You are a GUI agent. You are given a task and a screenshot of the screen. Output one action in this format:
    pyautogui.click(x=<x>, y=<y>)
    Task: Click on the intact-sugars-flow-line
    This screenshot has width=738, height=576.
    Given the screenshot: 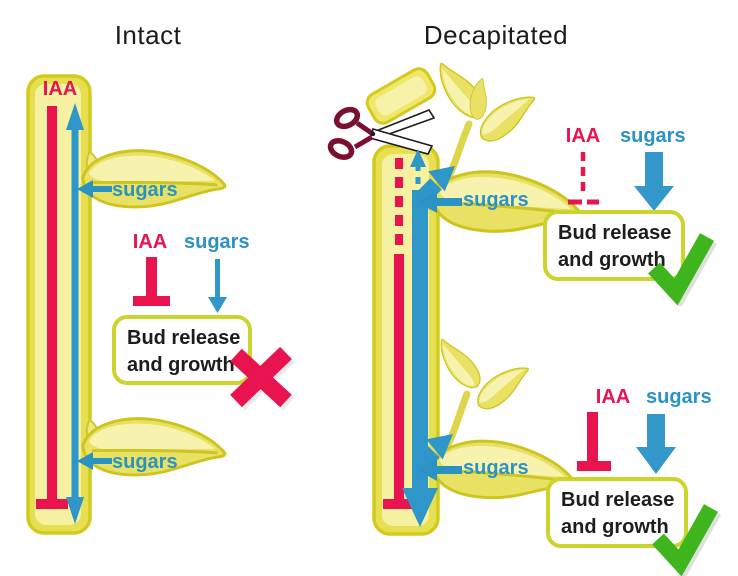 What is the action you would take?
    pyautogui.click(x=75, y=313)
    